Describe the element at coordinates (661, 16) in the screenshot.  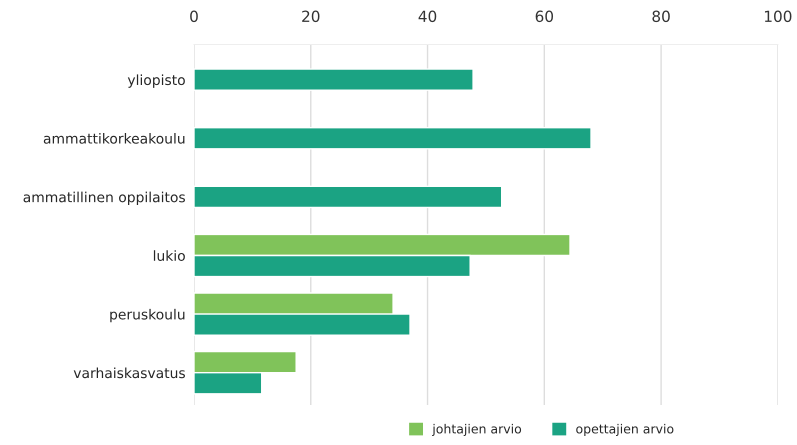
I see `x-tick-label: 80` at that location.